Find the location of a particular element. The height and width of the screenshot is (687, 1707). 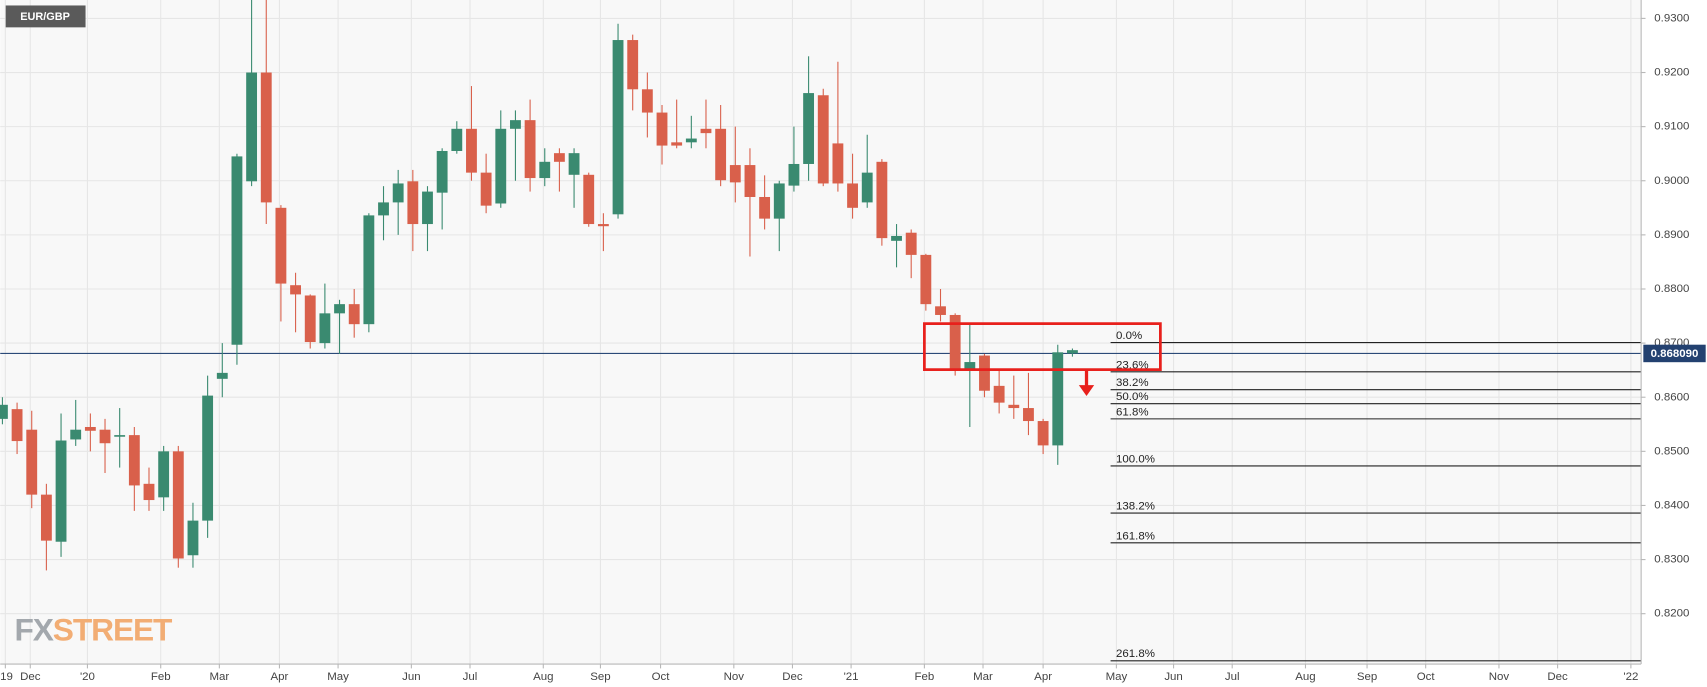

x-tick-label: '22 is located at coordinates (1630, 677).